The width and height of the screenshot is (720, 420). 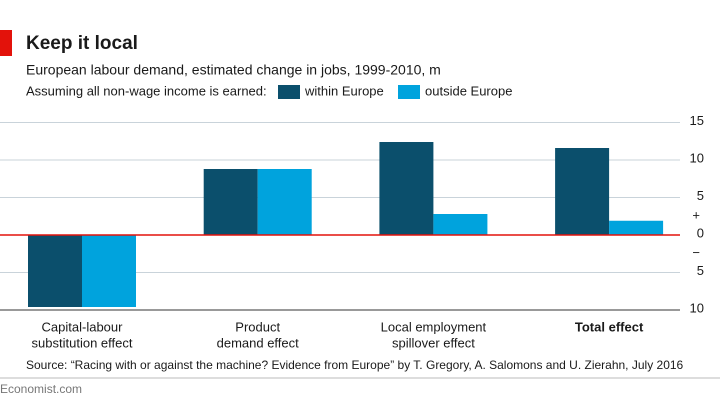 What do you see at coordinates (257, 326) in the screenshot?
I see `x-tick-label: Product` at bounding box center [257, 326].